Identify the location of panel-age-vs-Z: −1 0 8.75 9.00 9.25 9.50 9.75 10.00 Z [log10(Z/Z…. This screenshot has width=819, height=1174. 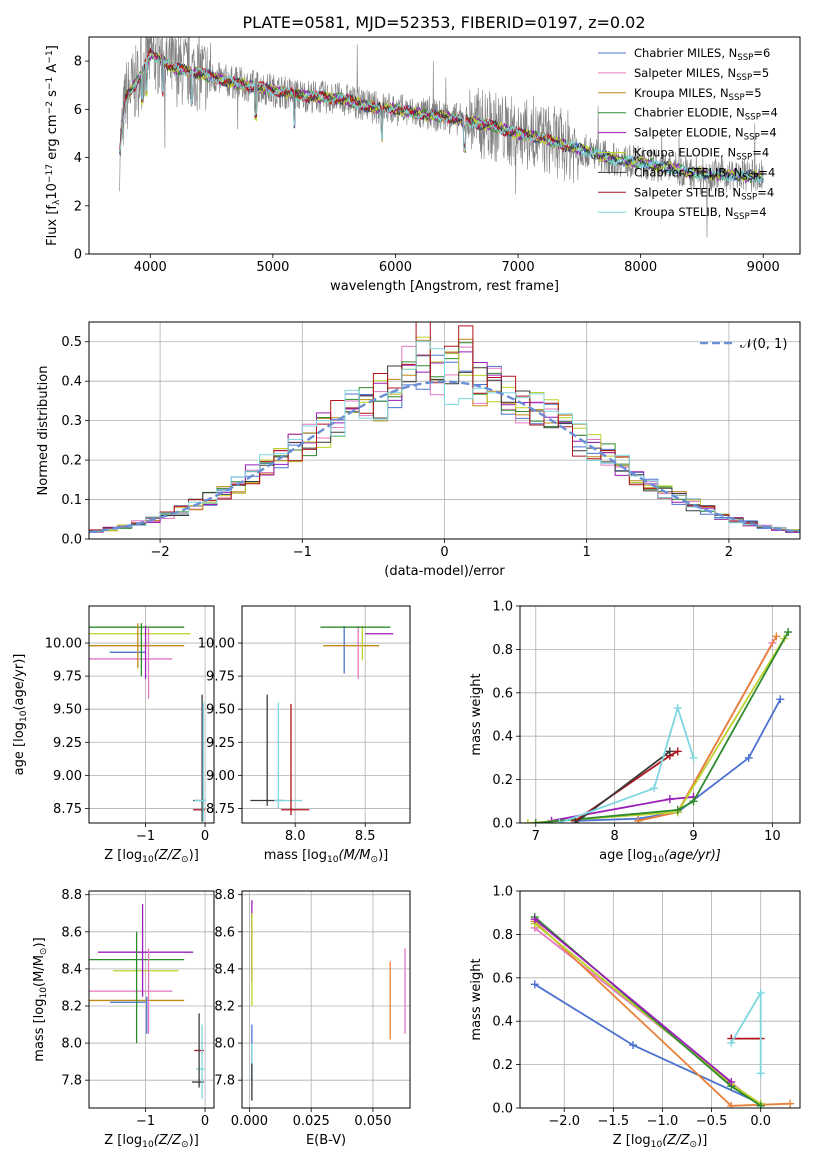
(113, 735).